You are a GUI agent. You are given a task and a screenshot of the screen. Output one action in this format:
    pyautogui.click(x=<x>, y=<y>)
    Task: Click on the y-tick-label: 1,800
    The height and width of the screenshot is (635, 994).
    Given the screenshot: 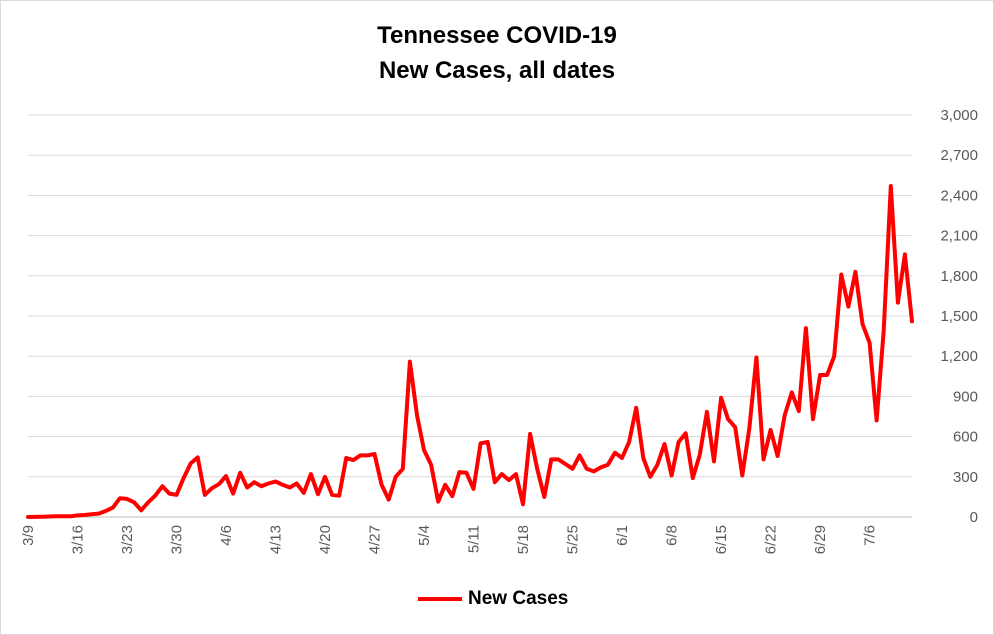 What is the action you would take?
    pyautogui.click(x=959, y=276)
    